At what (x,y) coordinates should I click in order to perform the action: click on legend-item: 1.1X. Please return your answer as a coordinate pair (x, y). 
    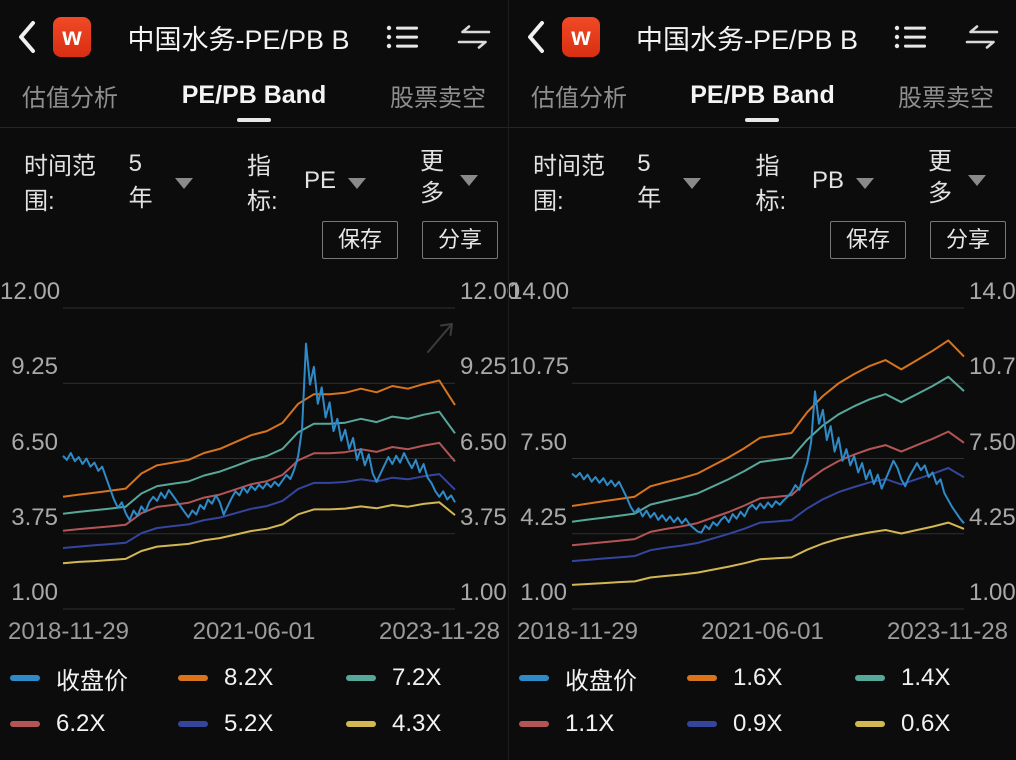
    Looking at the image, I should click on (603, 724).